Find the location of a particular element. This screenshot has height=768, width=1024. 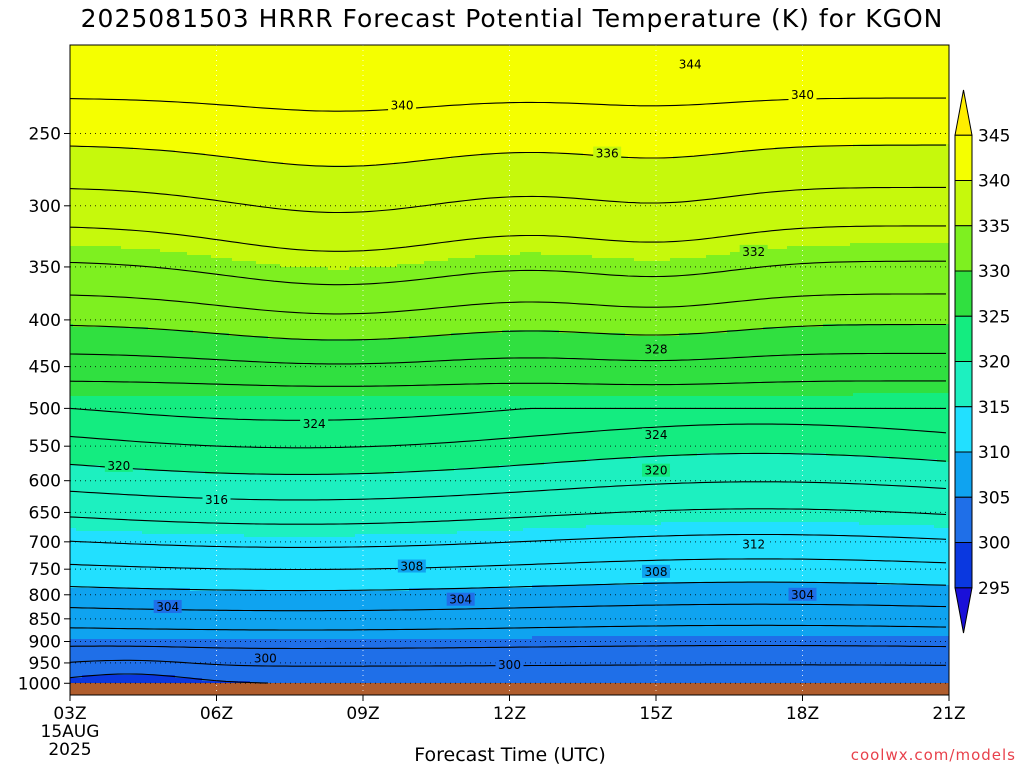

contour-label: 316 is located at coordinates (216, 500).